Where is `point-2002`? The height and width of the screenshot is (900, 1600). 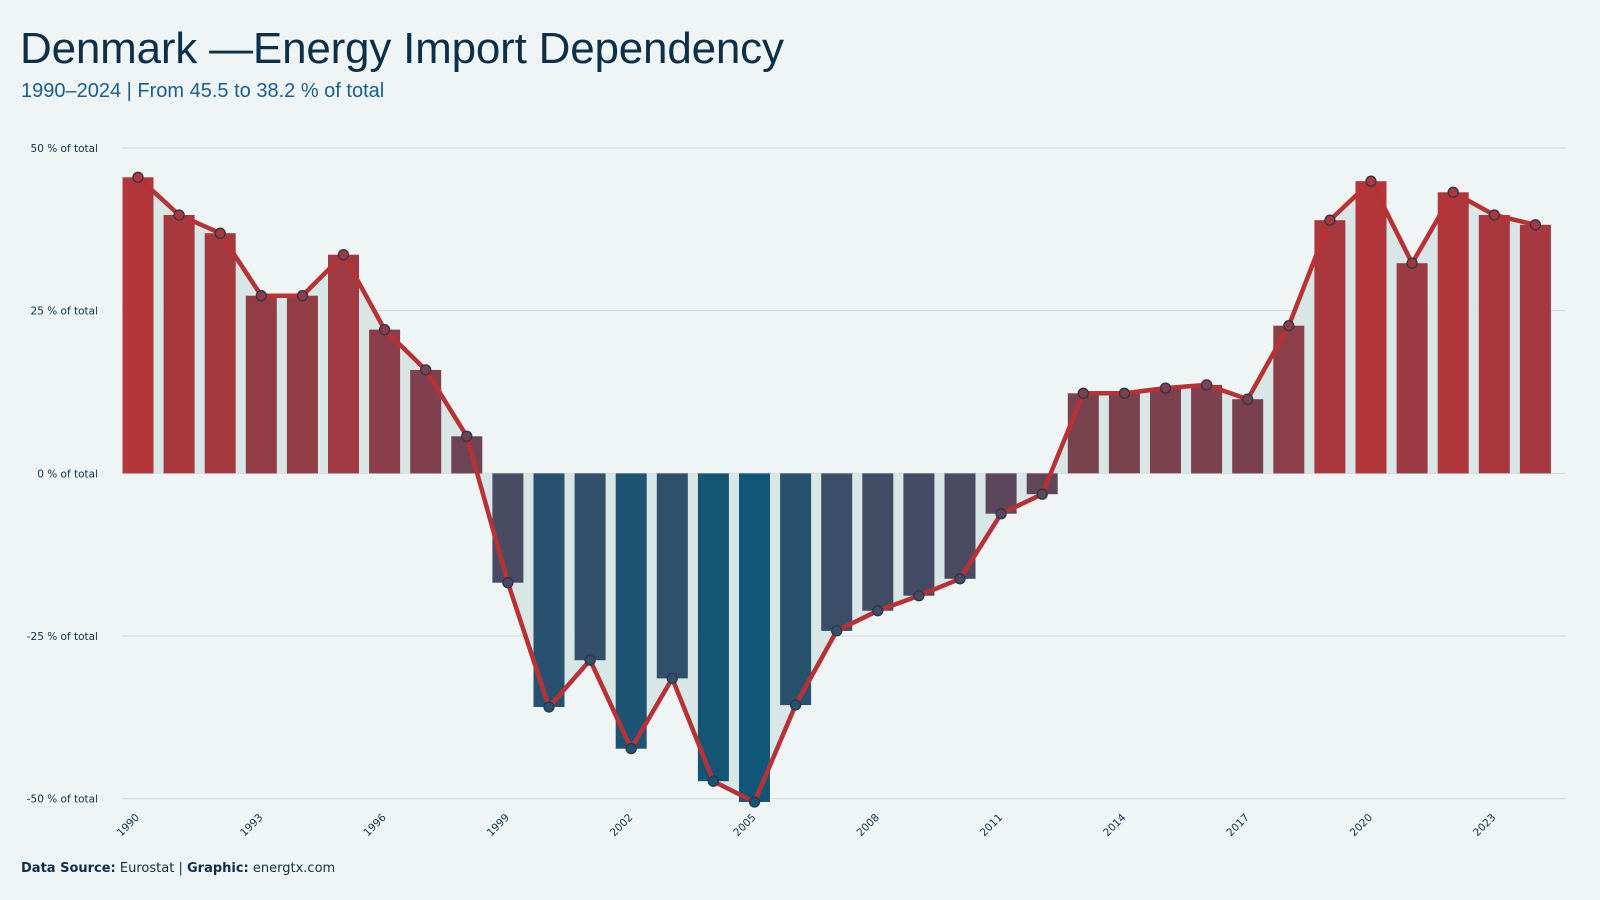 point-2002 is located at coordinates (631, 748).